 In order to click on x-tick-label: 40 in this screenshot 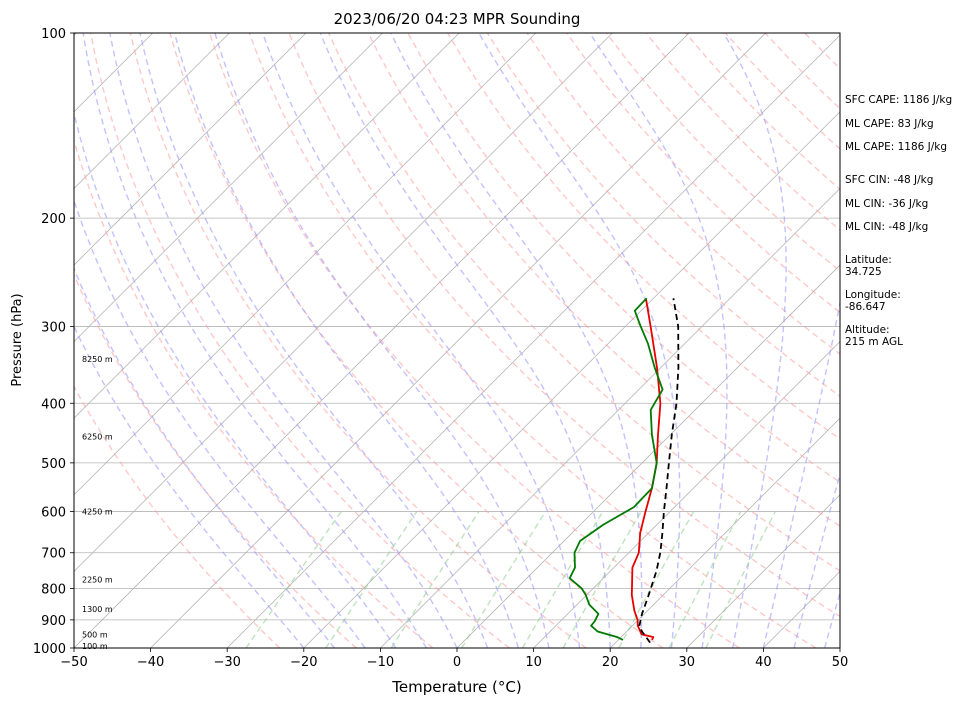, I will do `click(763, 662)`.